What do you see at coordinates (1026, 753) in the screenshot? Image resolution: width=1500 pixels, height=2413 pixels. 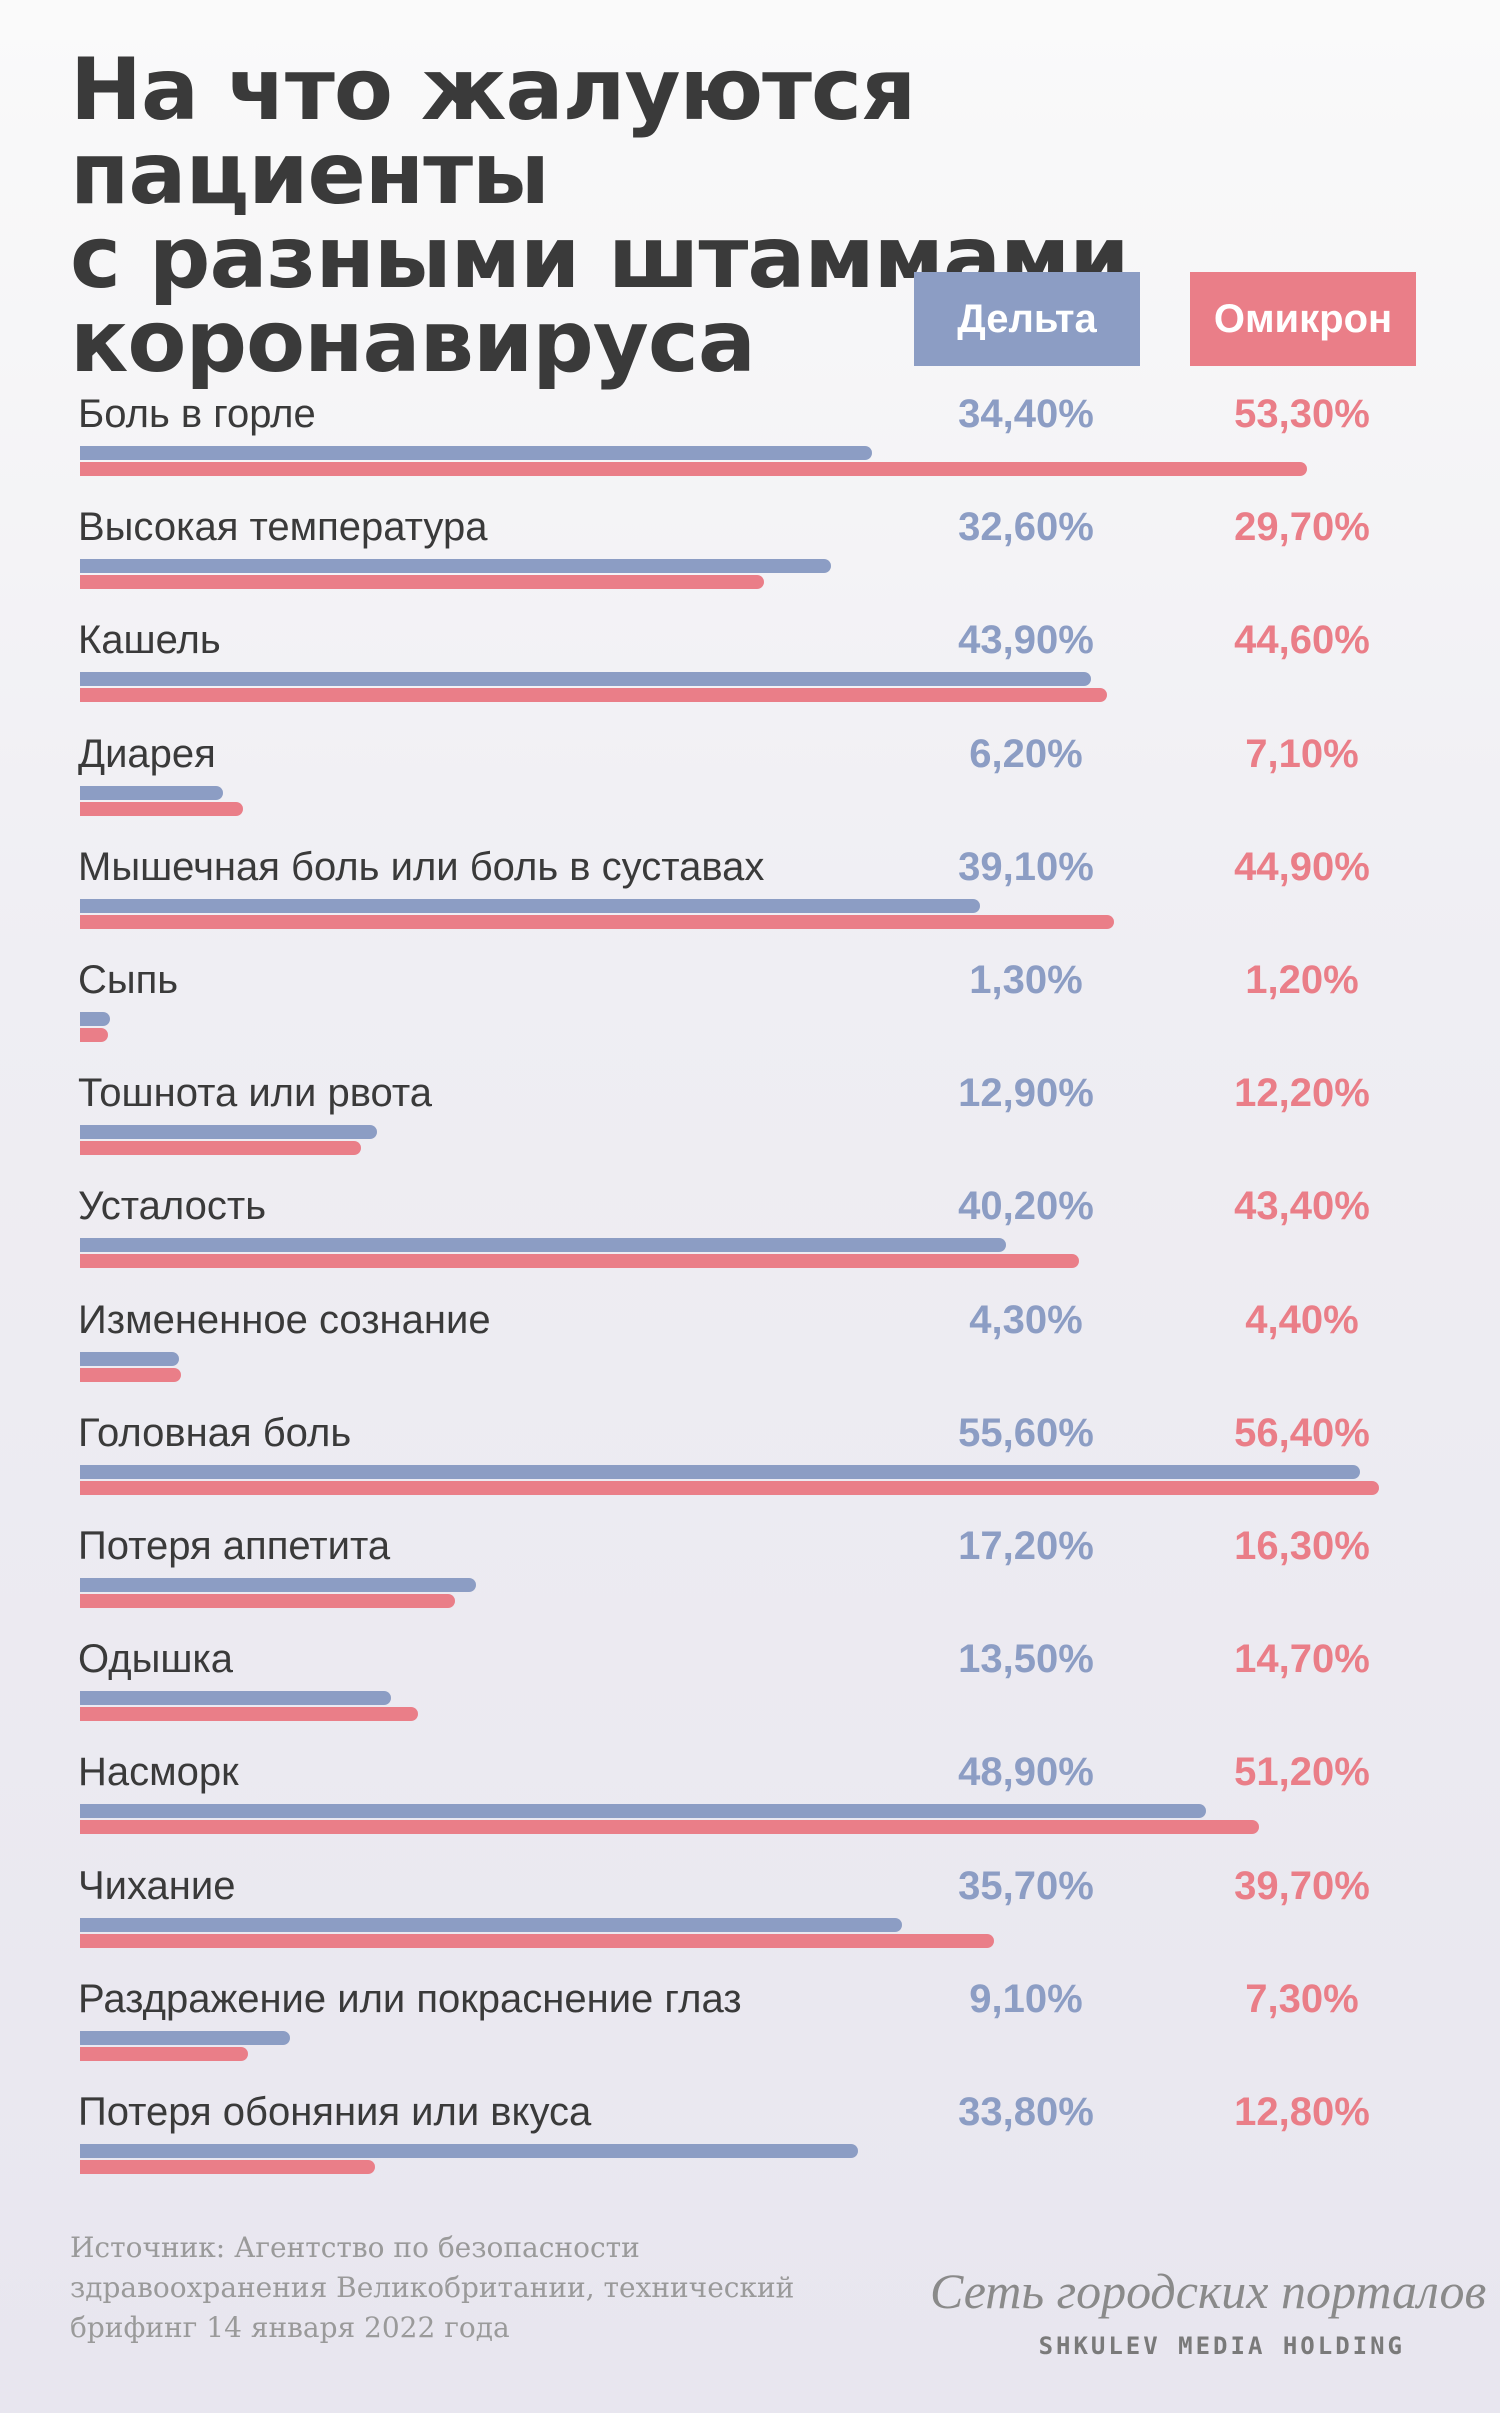 I see `delta-value-label: 6,20%` at bounding box center [1026, 753].